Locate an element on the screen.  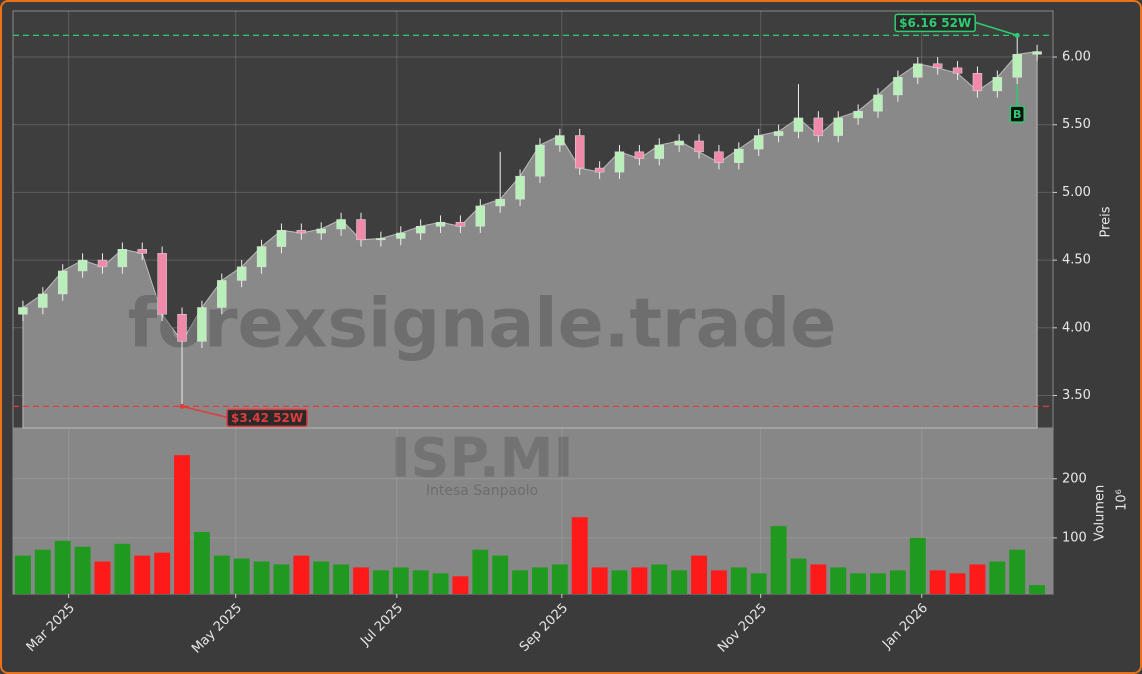
y-tick-label: 6.00 is located at coordinates (1076, 57).